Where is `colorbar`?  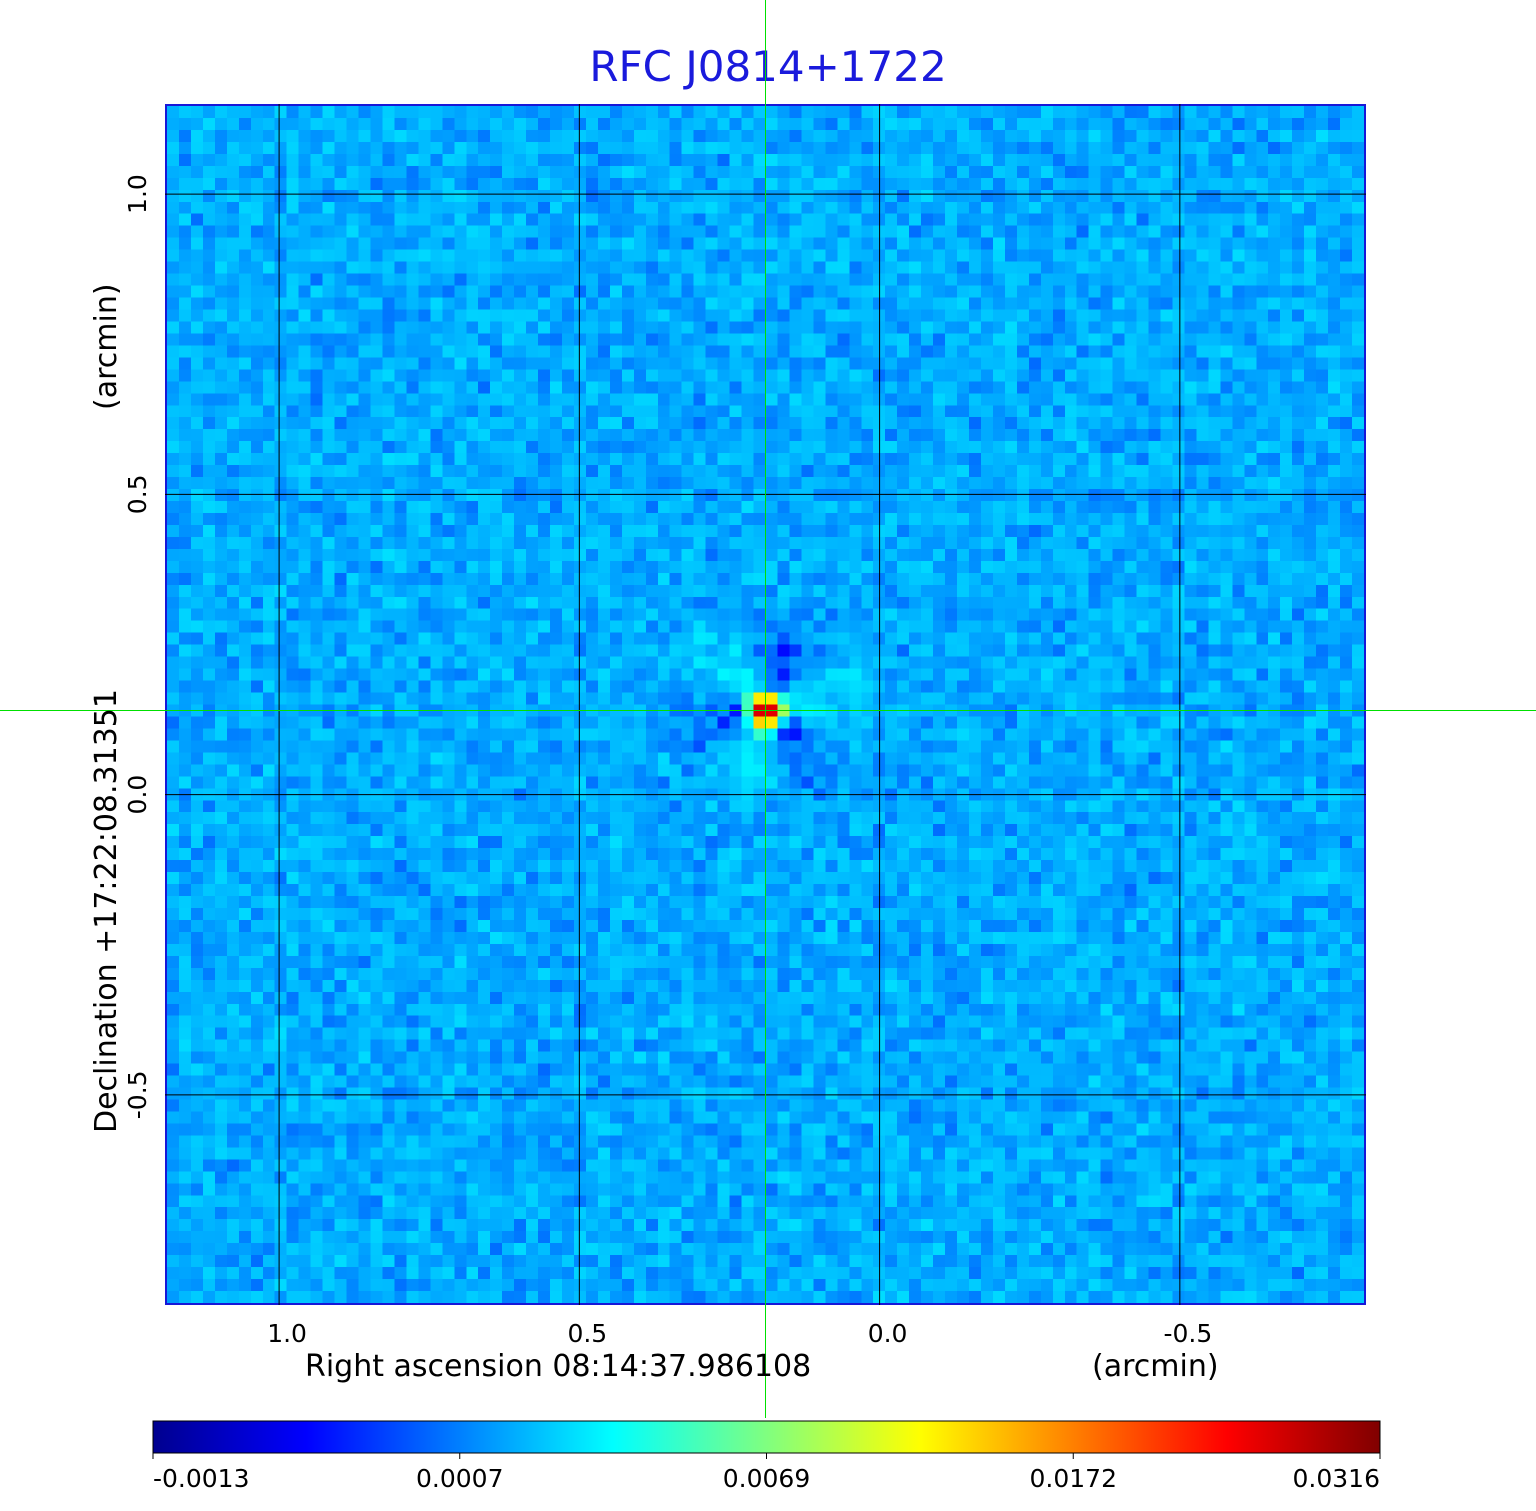 colorbar is located at coordinates (766, 1437).